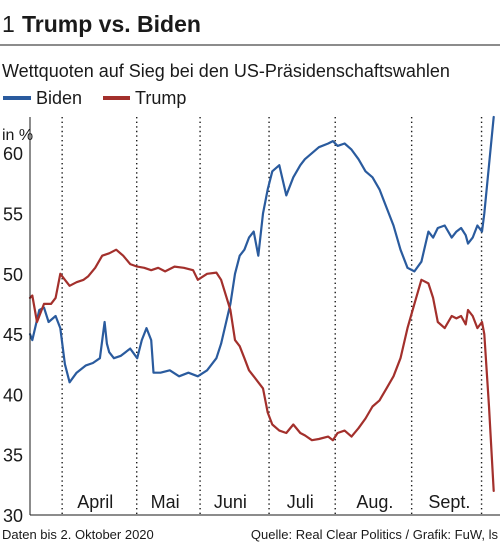  Describe the element at coordinates (13, 214) in the screenshot. I see `y-tick-label: 55` at that location.